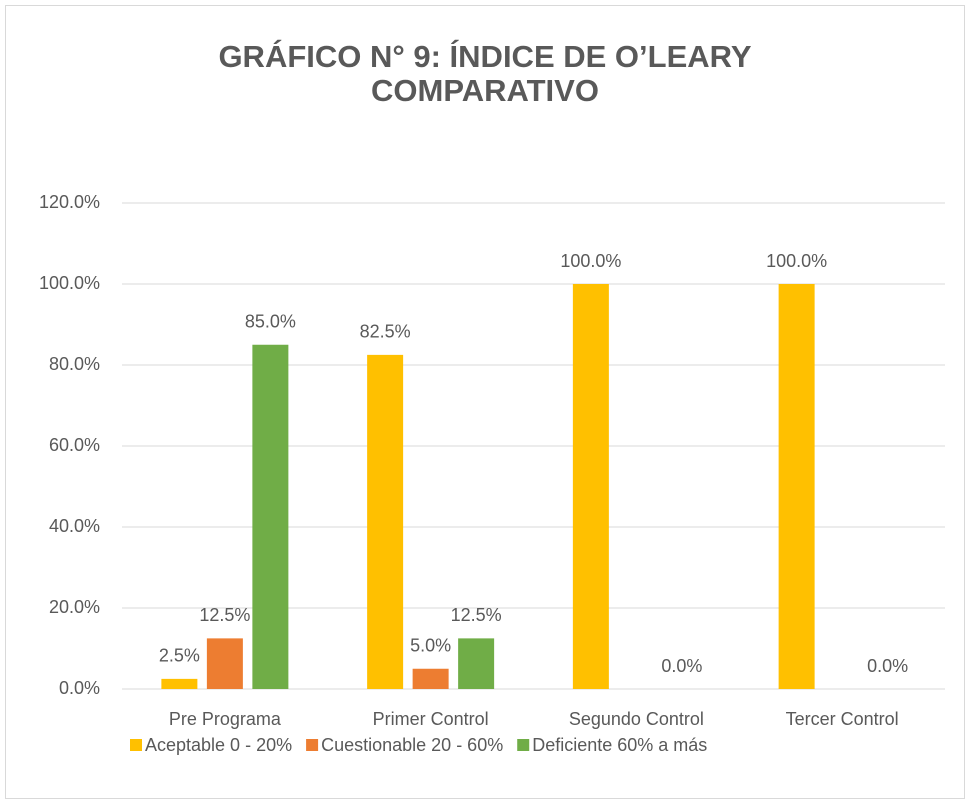 This screenshot has width=971, height=804. I want to click on y-tick-label: 80.0%, so click(74, 364).